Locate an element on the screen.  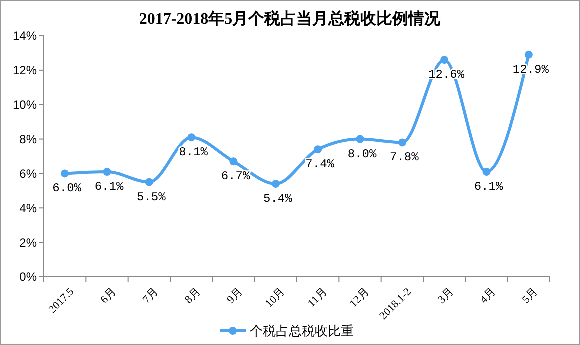
y-tick-label: 6% is located at coordinates (29, 173).